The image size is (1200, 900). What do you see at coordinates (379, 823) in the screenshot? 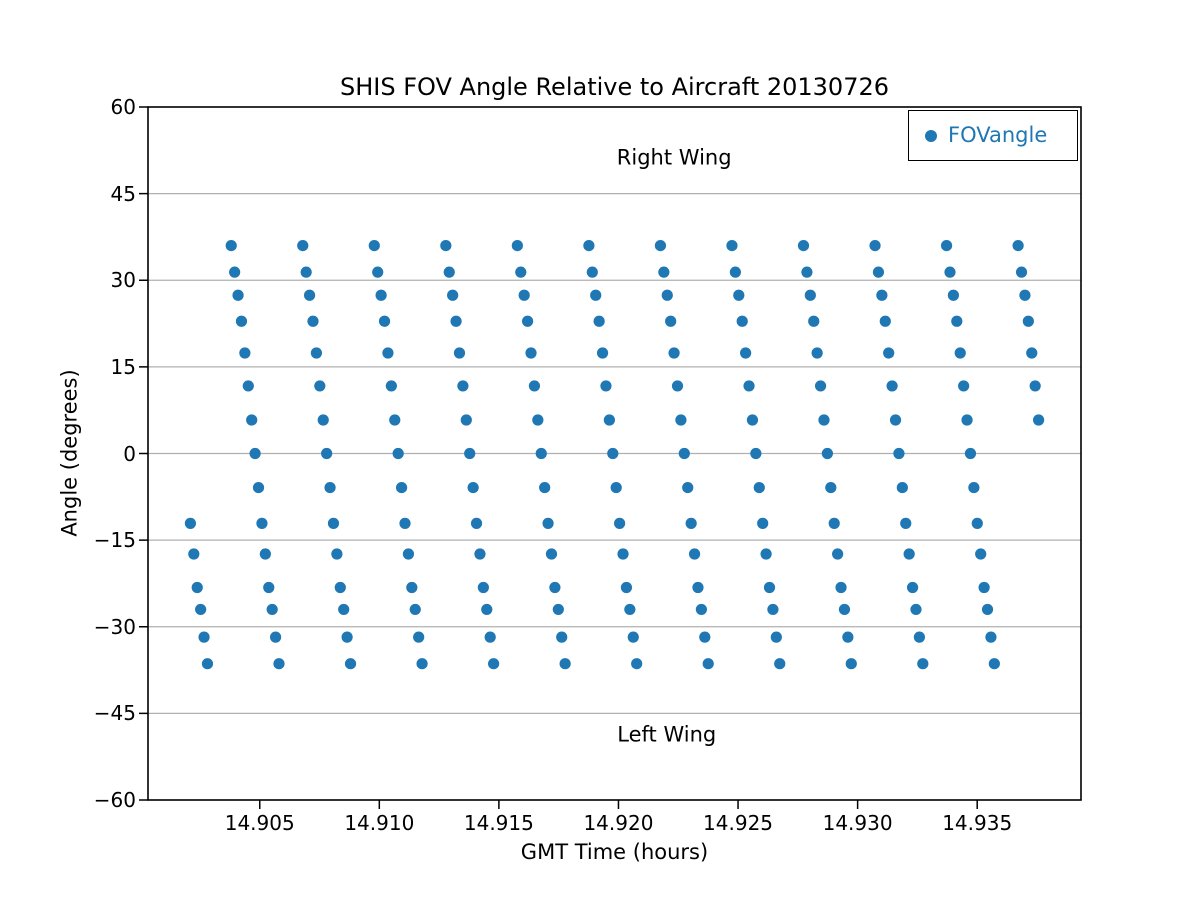
I see `x-tick-label: 14.910` at bounding box center [379, 823].